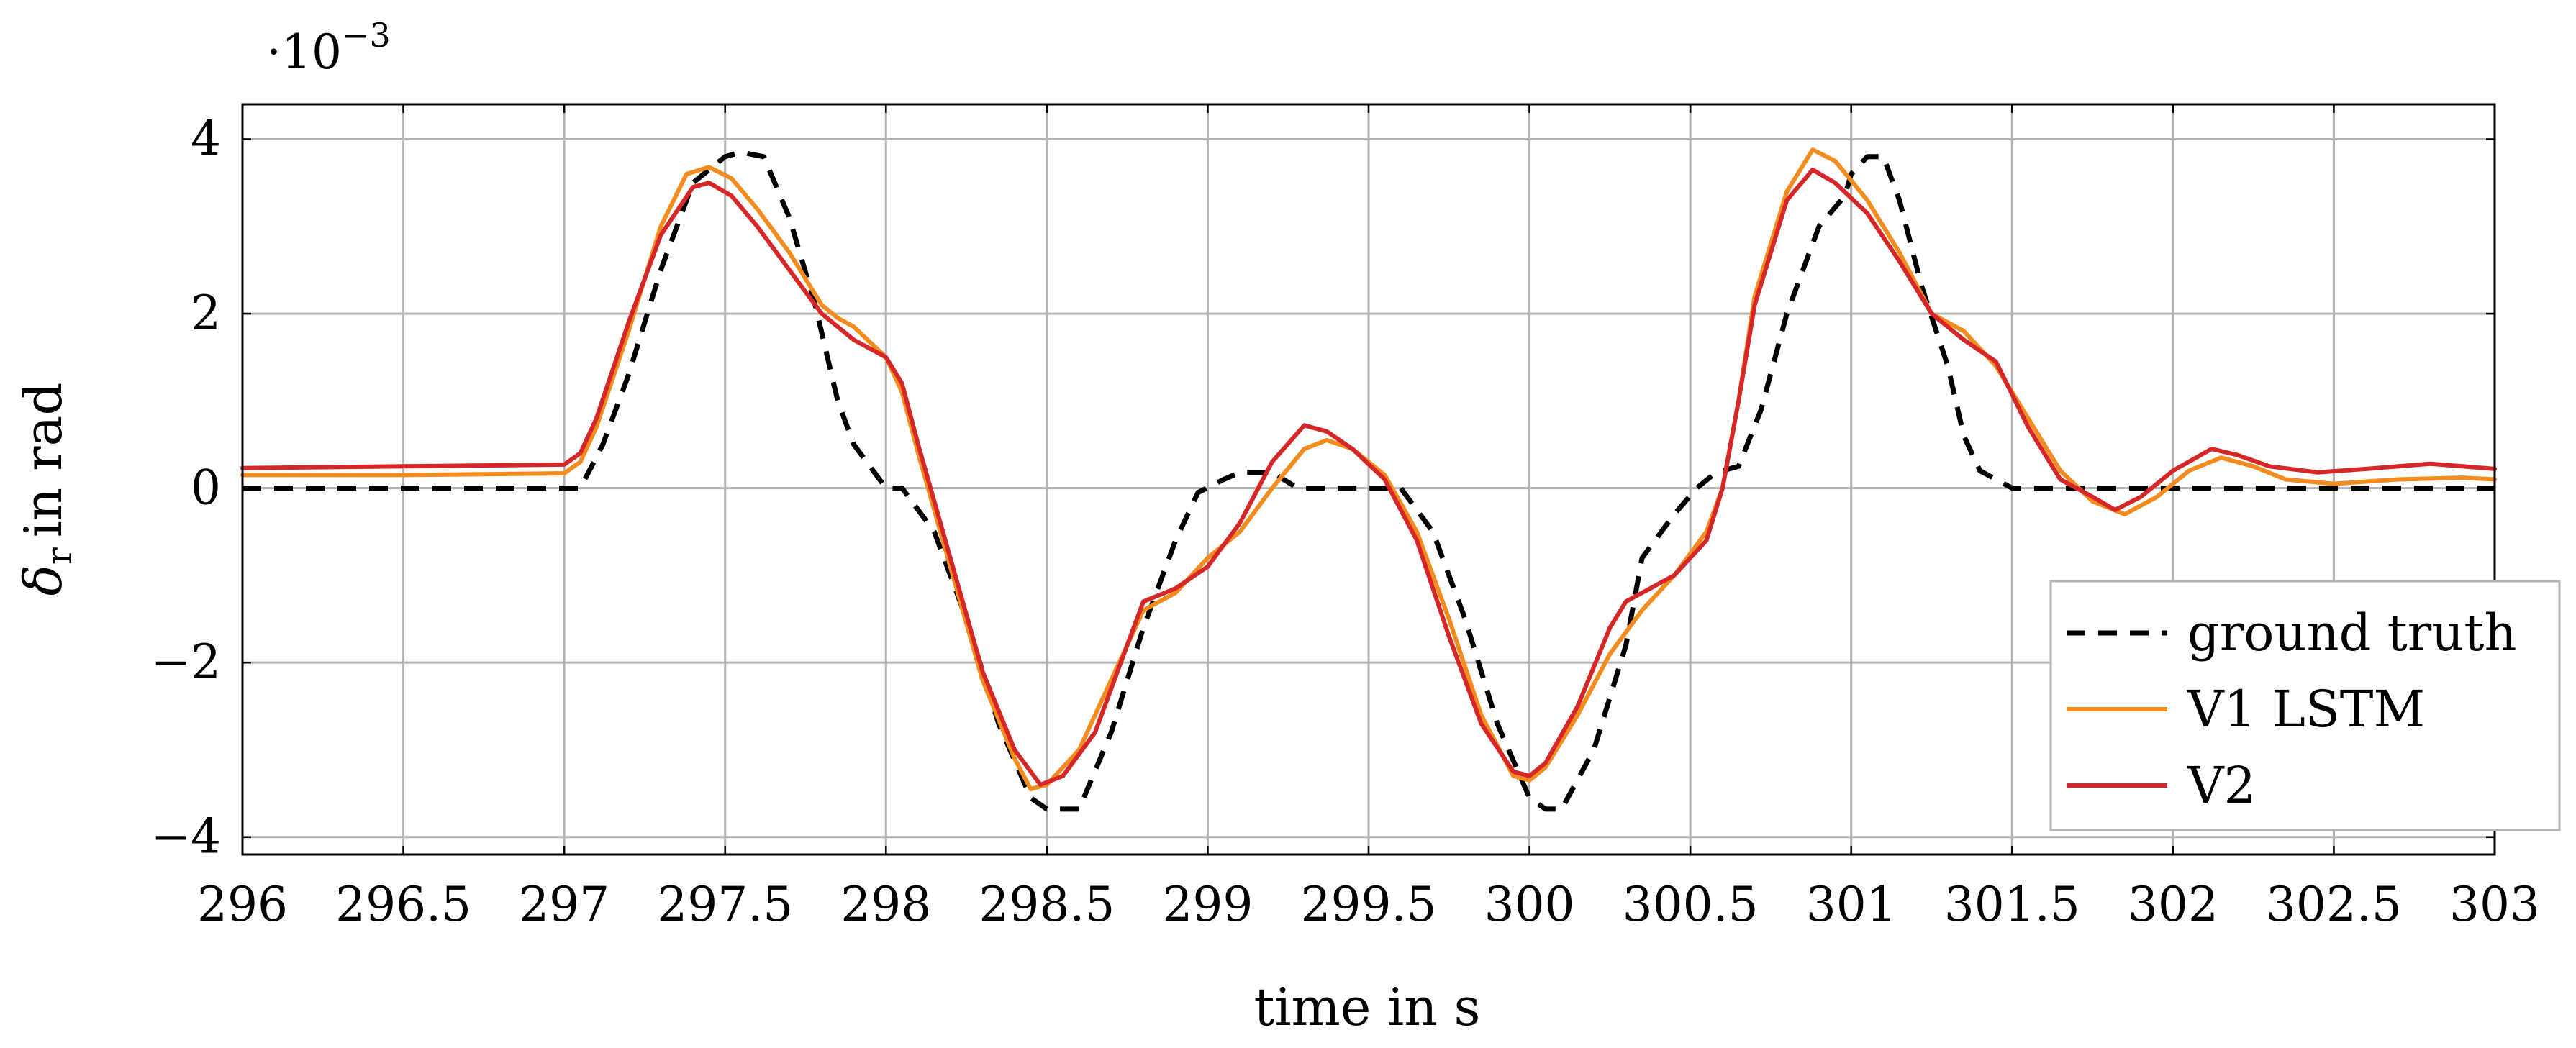 The width and height of the screenshot is (2576, 1048). Describe the element at coordinates (2494, 905) in the screenshot. I see `x-tick-label: 303` at that location.